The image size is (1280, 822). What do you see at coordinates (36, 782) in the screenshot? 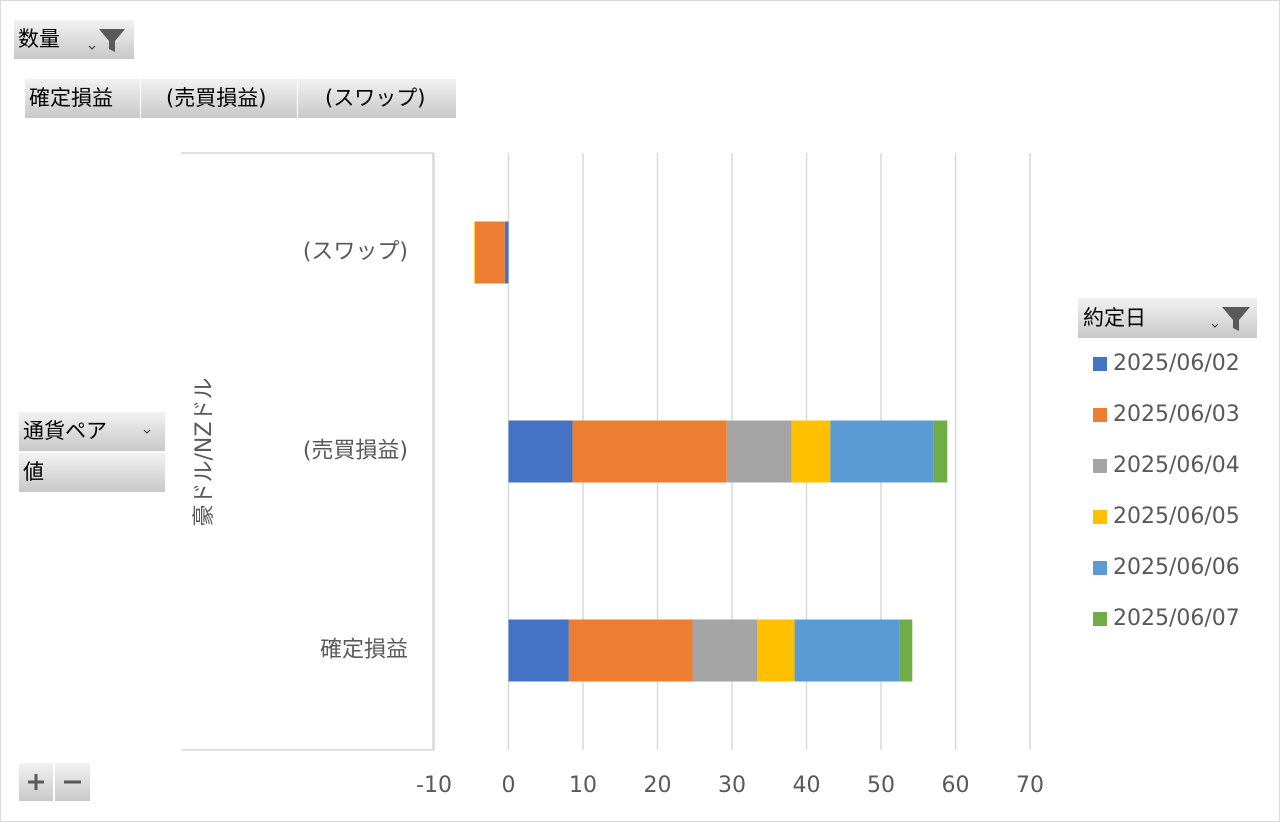
I see `plus-icon` at bounding box center [36, 782].